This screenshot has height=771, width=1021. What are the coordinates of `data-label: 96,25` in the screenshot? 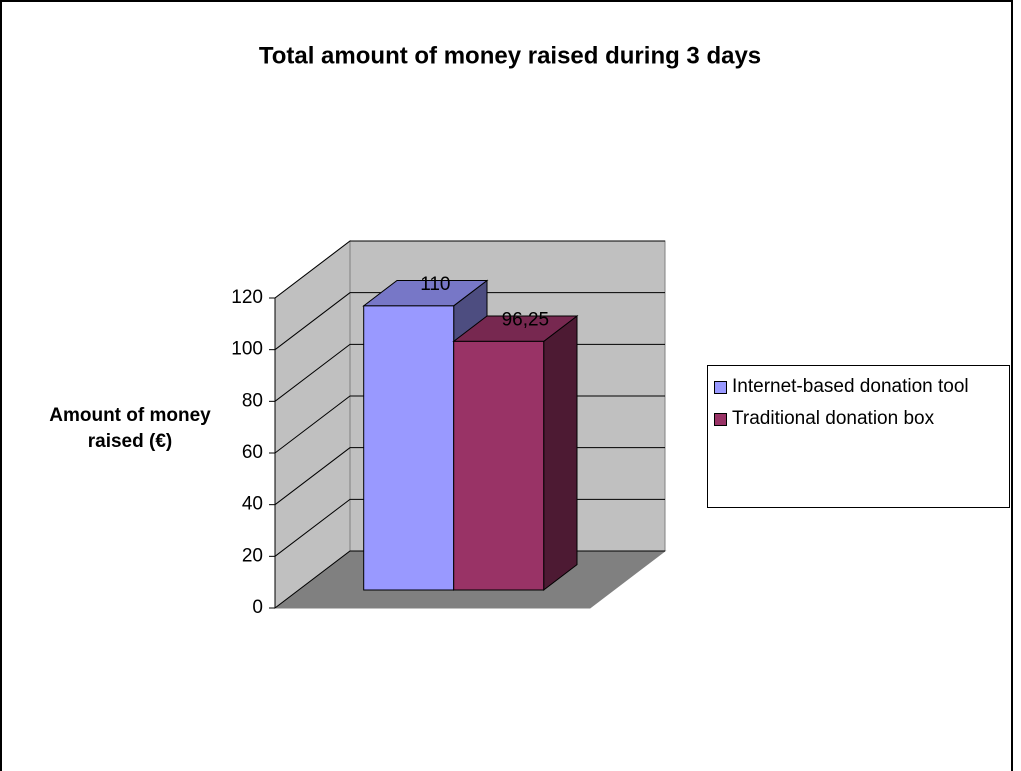 It's located at (526, 320).